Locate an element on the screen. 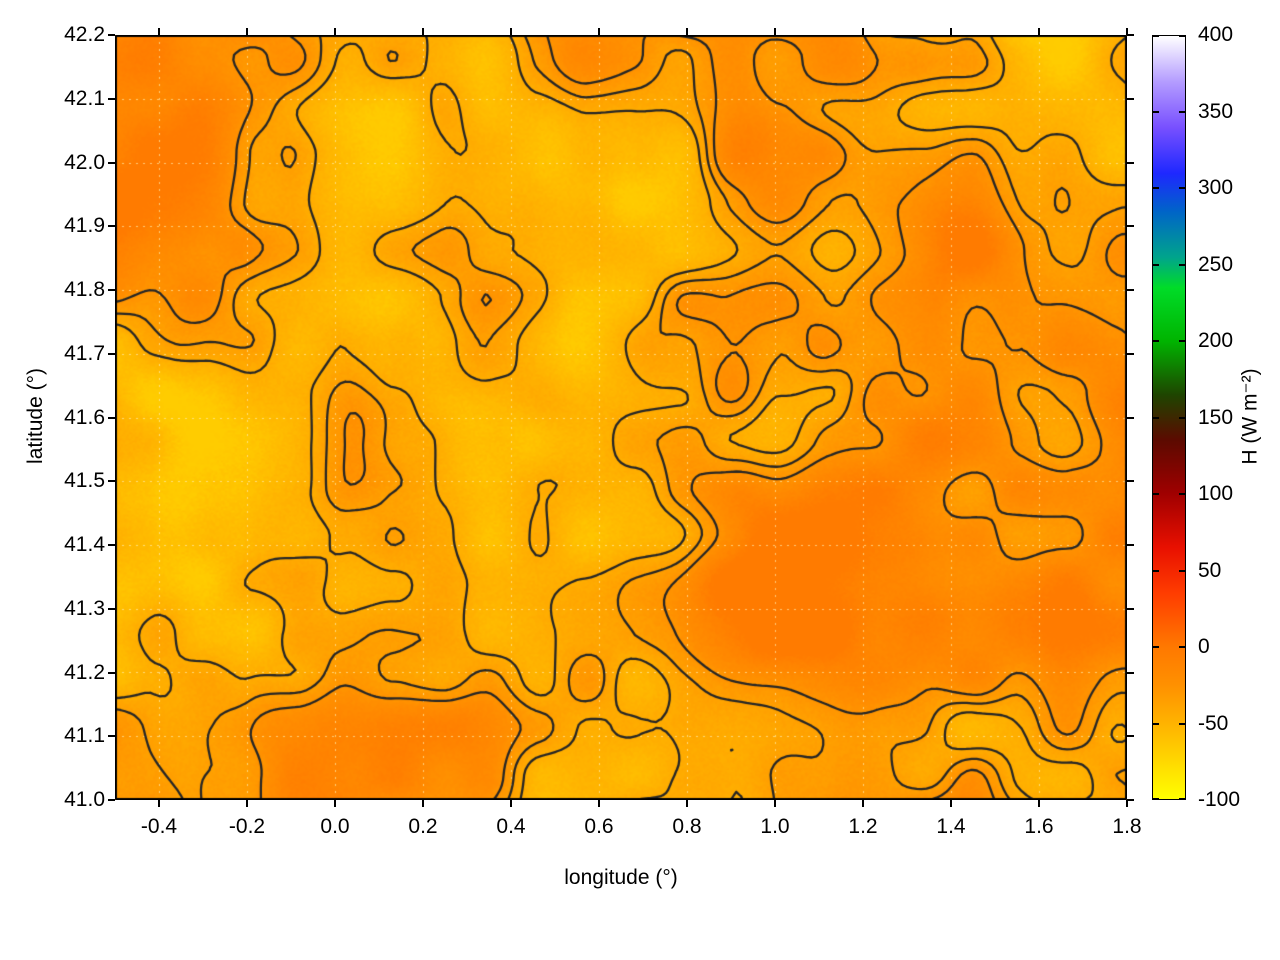 The image size is (1280, 960). x-tick-label: 1.4 is located at coordinates (951, 826).